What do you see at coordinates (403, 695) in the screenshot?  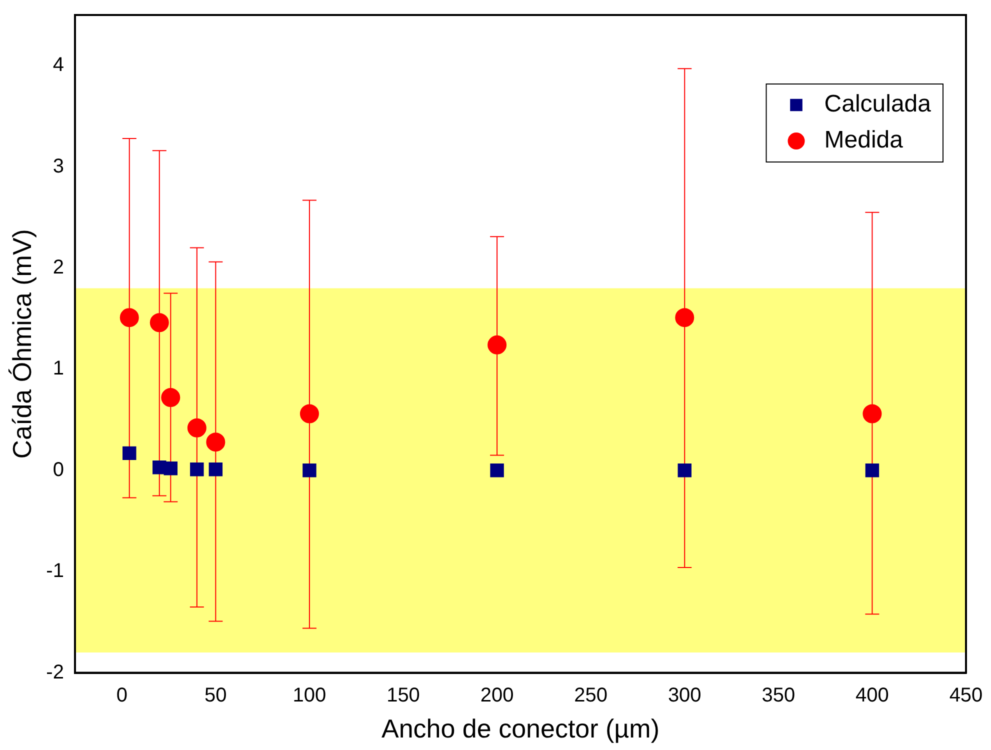 I see `x-tick-label: 150` at bounding box center [403, 695].